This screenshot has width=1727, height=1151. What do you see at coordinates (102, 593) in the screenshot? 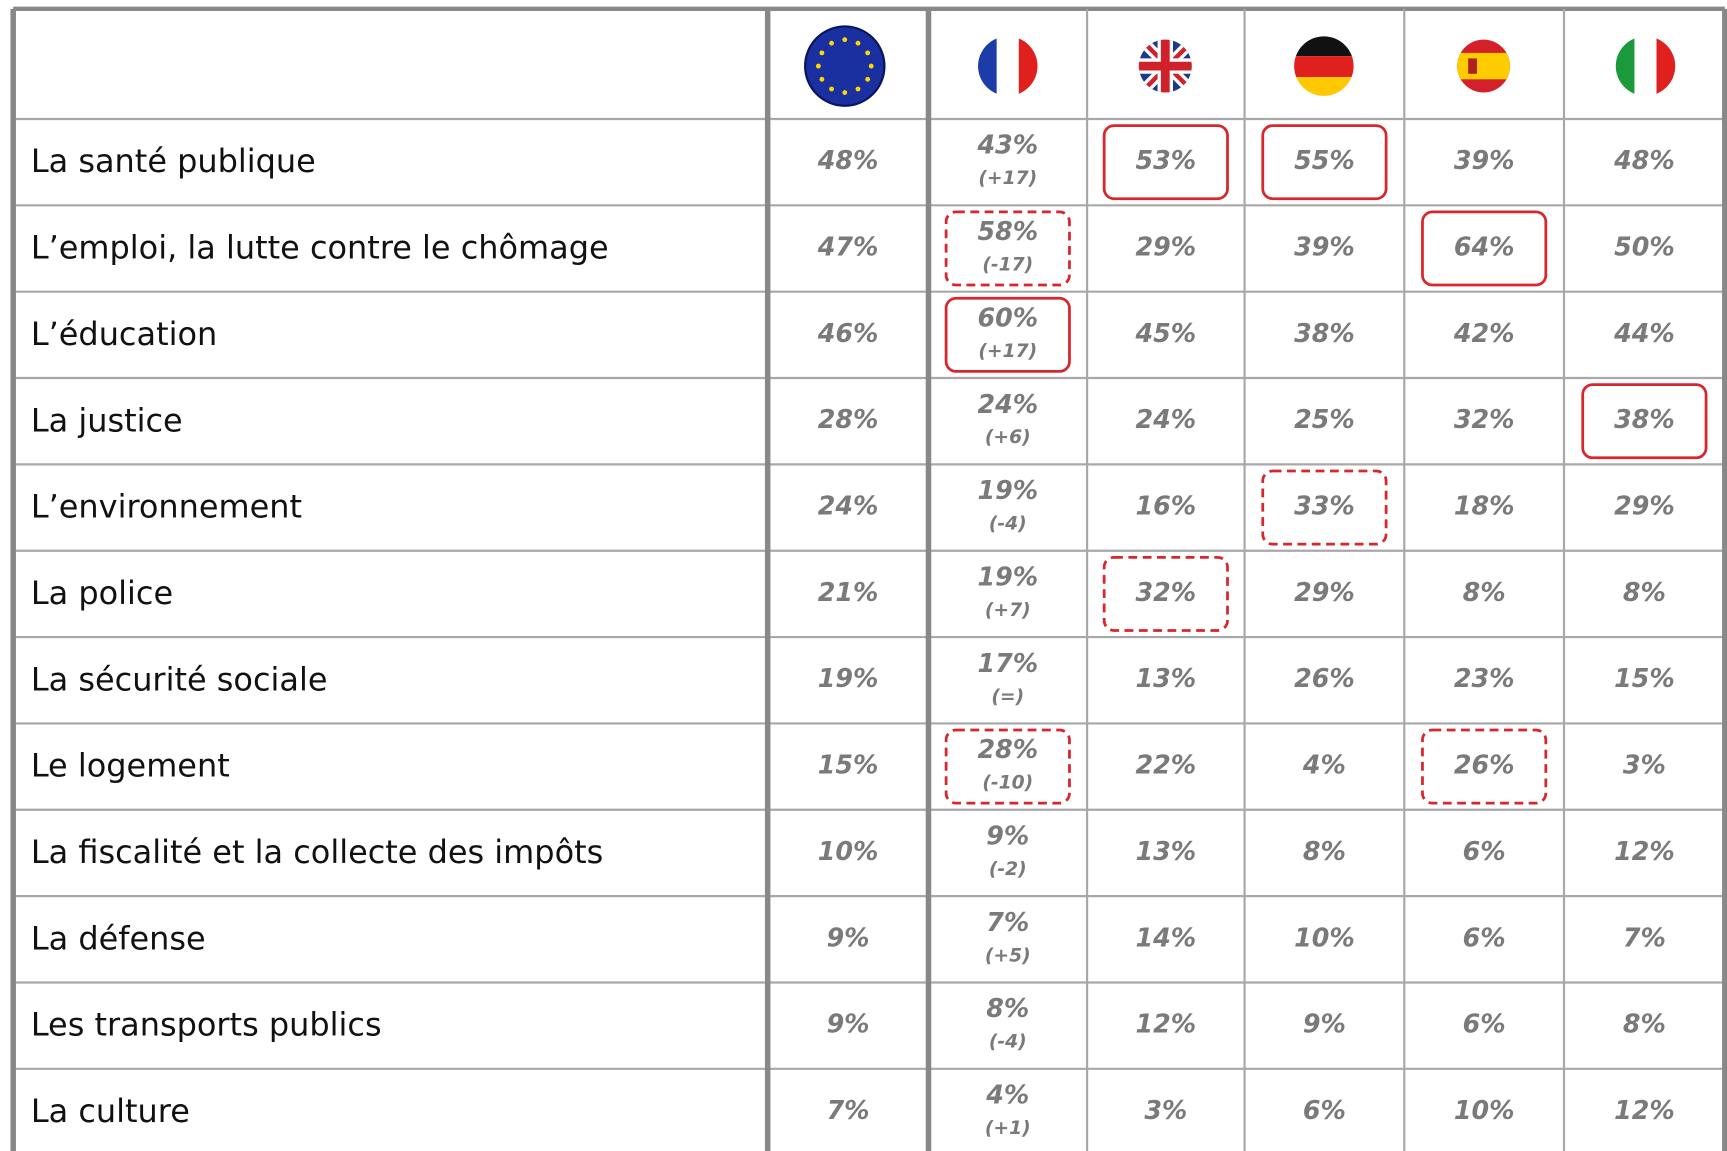
I see `row-label: La police` at bounding box center [102, 593].